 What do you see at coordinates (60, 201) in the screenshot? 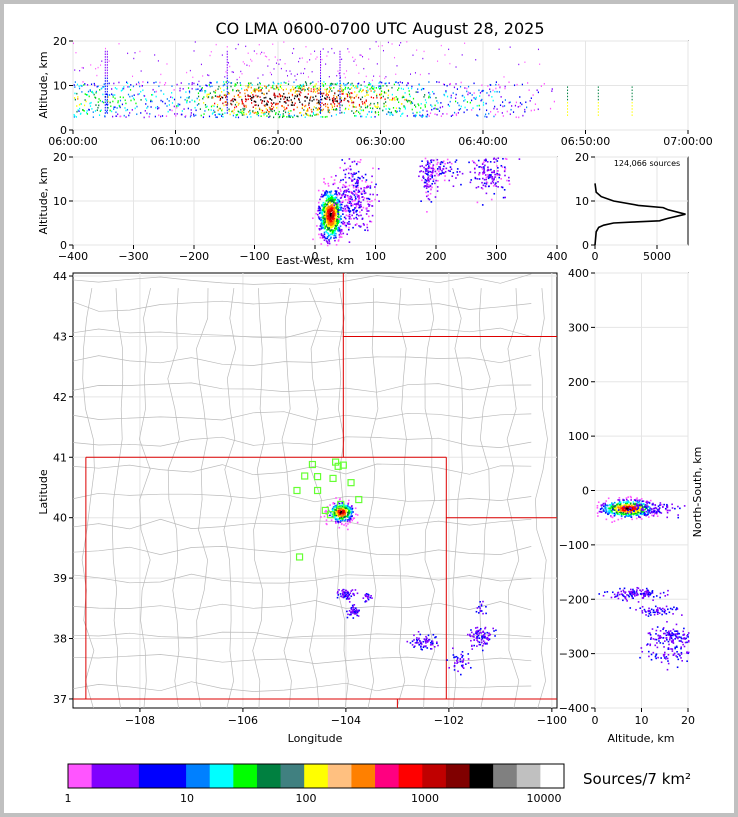
I see `ew-alt-tick-label: 10` at bounding box center [60, 201].